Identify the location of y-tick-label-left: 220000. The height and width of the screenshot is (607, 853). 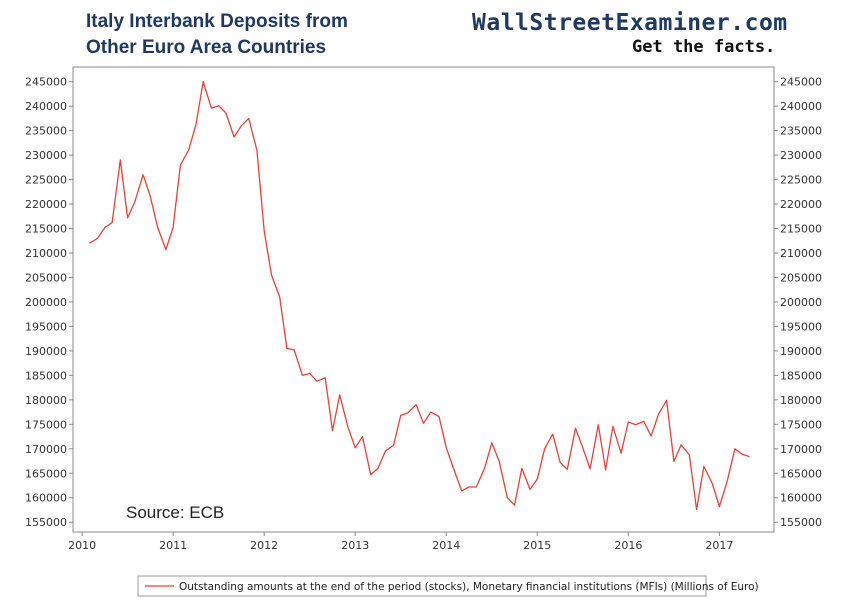
(46, 204).